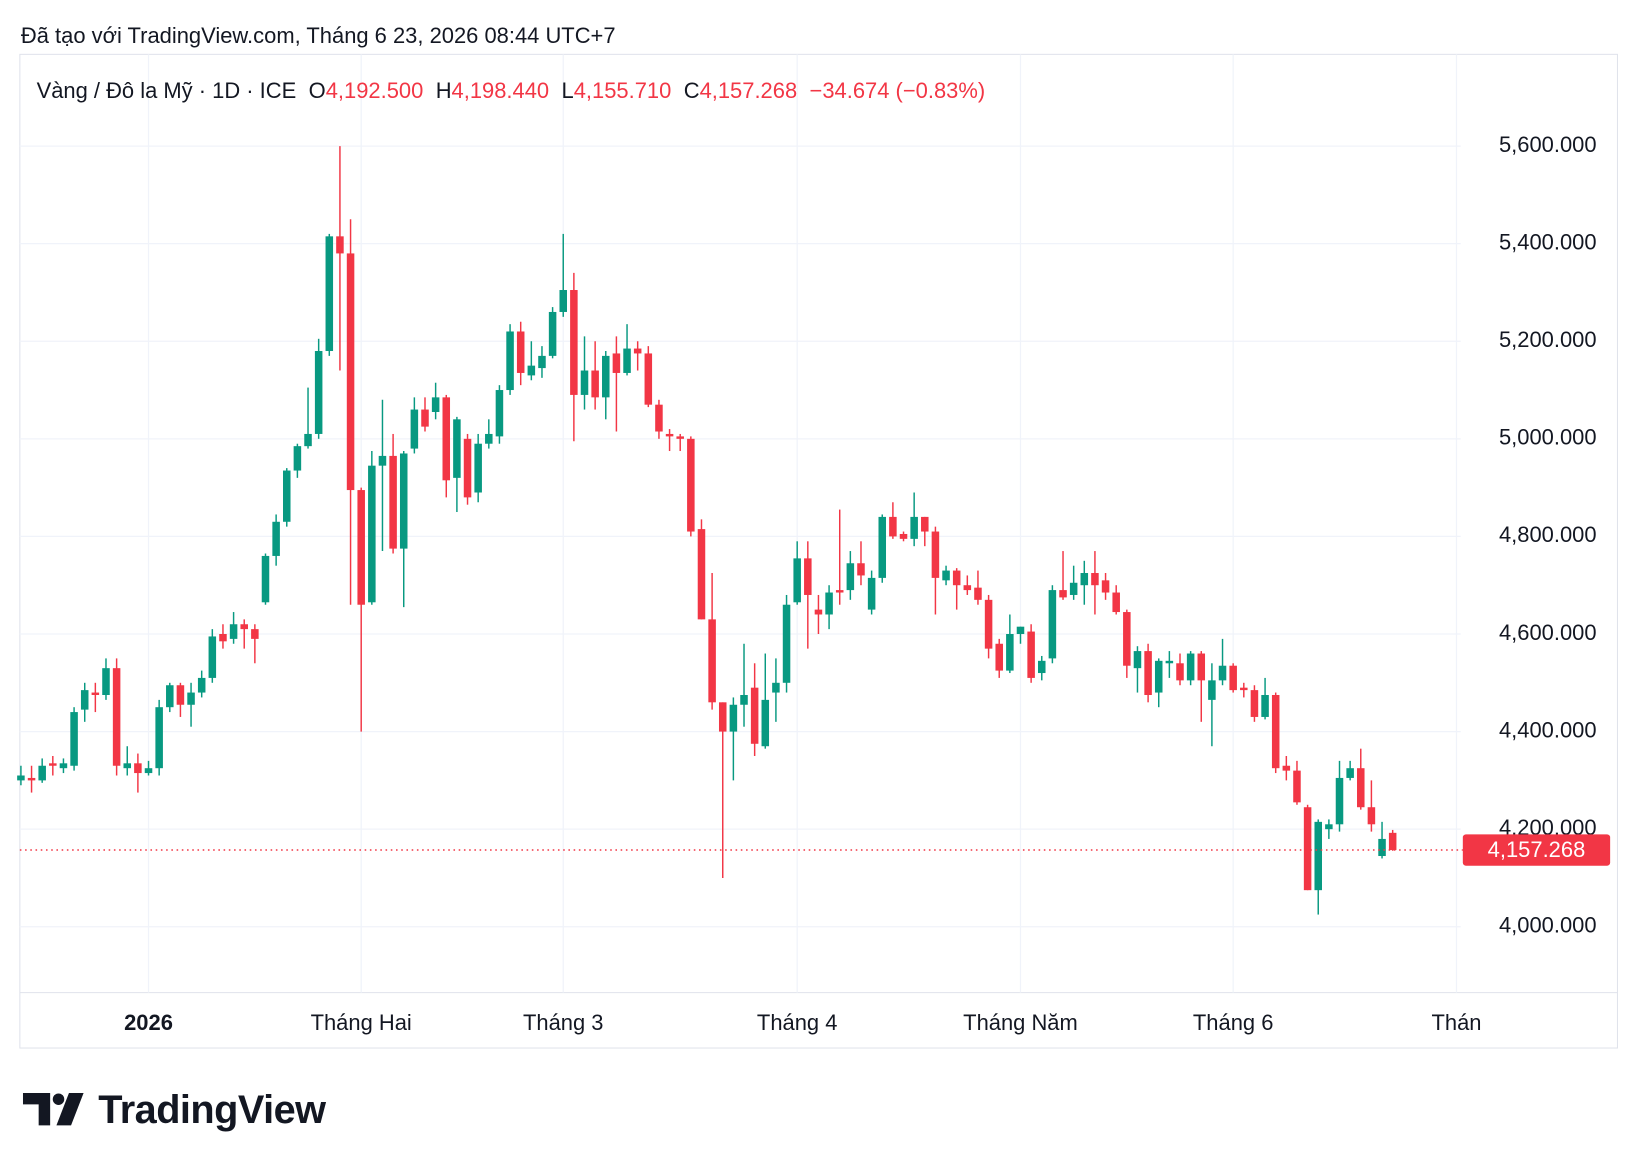 The image size is (1630, 1164). I want to click on logo-dot, so click(58, 1099).